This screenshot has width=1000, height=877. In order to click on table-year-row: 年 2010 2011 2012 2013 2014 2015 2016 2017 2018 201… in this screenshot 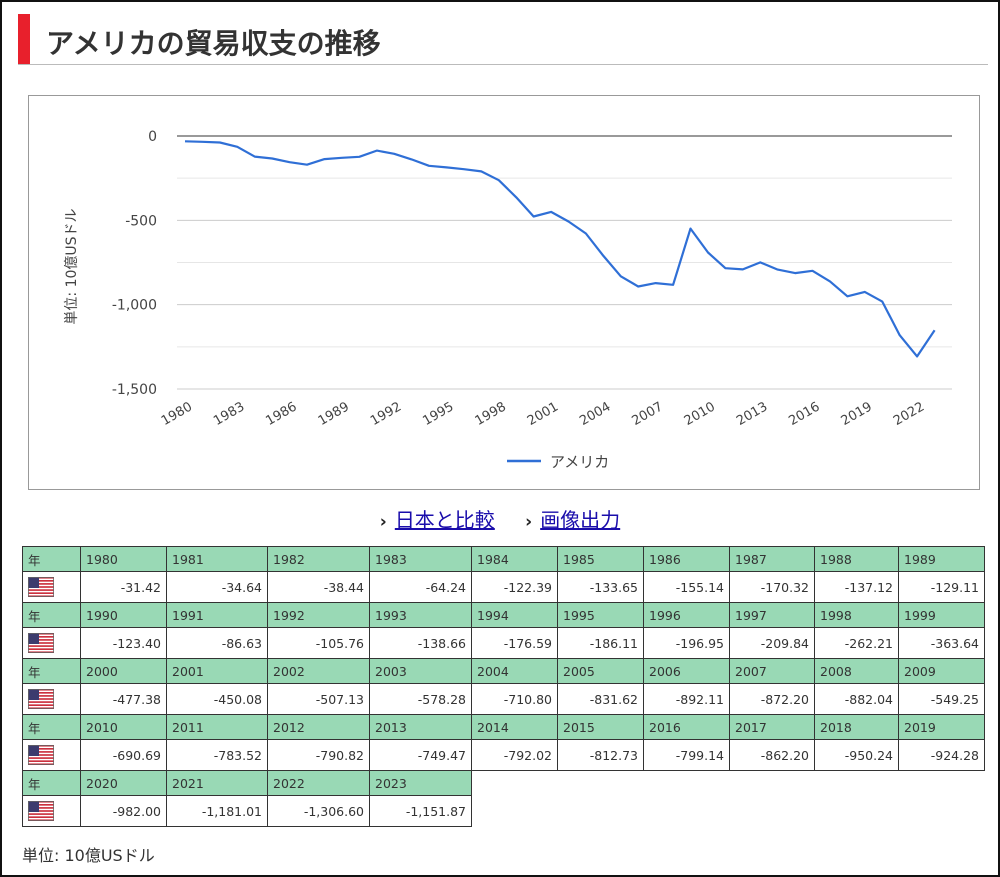, I will do `click(503, 727)`.